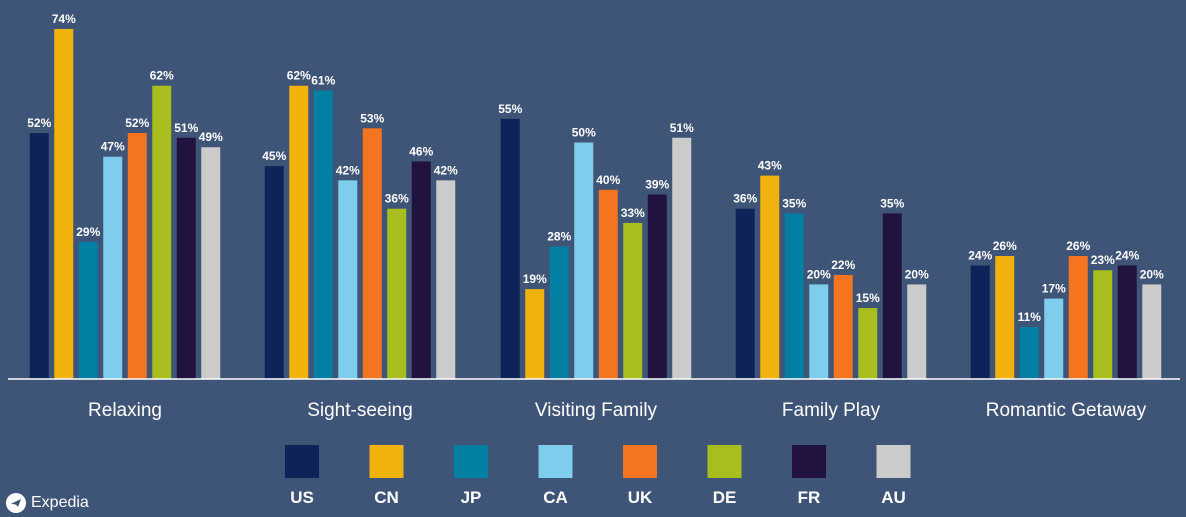 This screenshot has width=1186, height=517. I want to click on legend-label-de: DE, so click(725, 497).